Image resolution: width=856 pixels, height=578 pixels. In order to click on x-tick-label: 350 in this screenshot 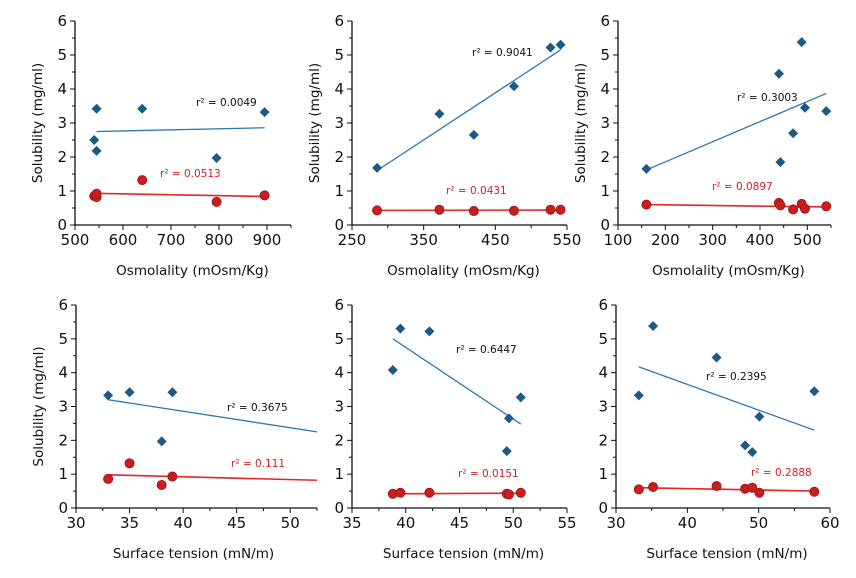, I will do `click(423, 240)`.